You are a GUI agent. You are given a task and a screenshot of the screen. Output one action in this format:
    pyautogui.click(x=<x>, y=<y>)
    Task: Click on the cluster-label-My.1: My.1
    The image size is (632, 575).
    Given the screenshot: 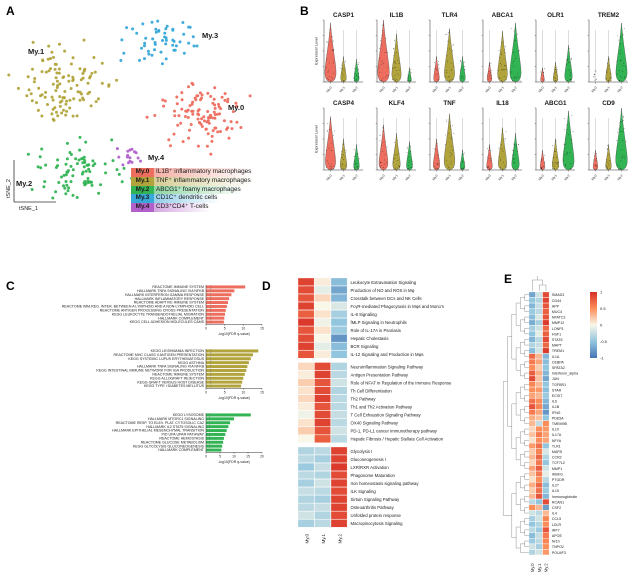 What is the action you would take?
    pyautogui.click(x=36, y=51)
    